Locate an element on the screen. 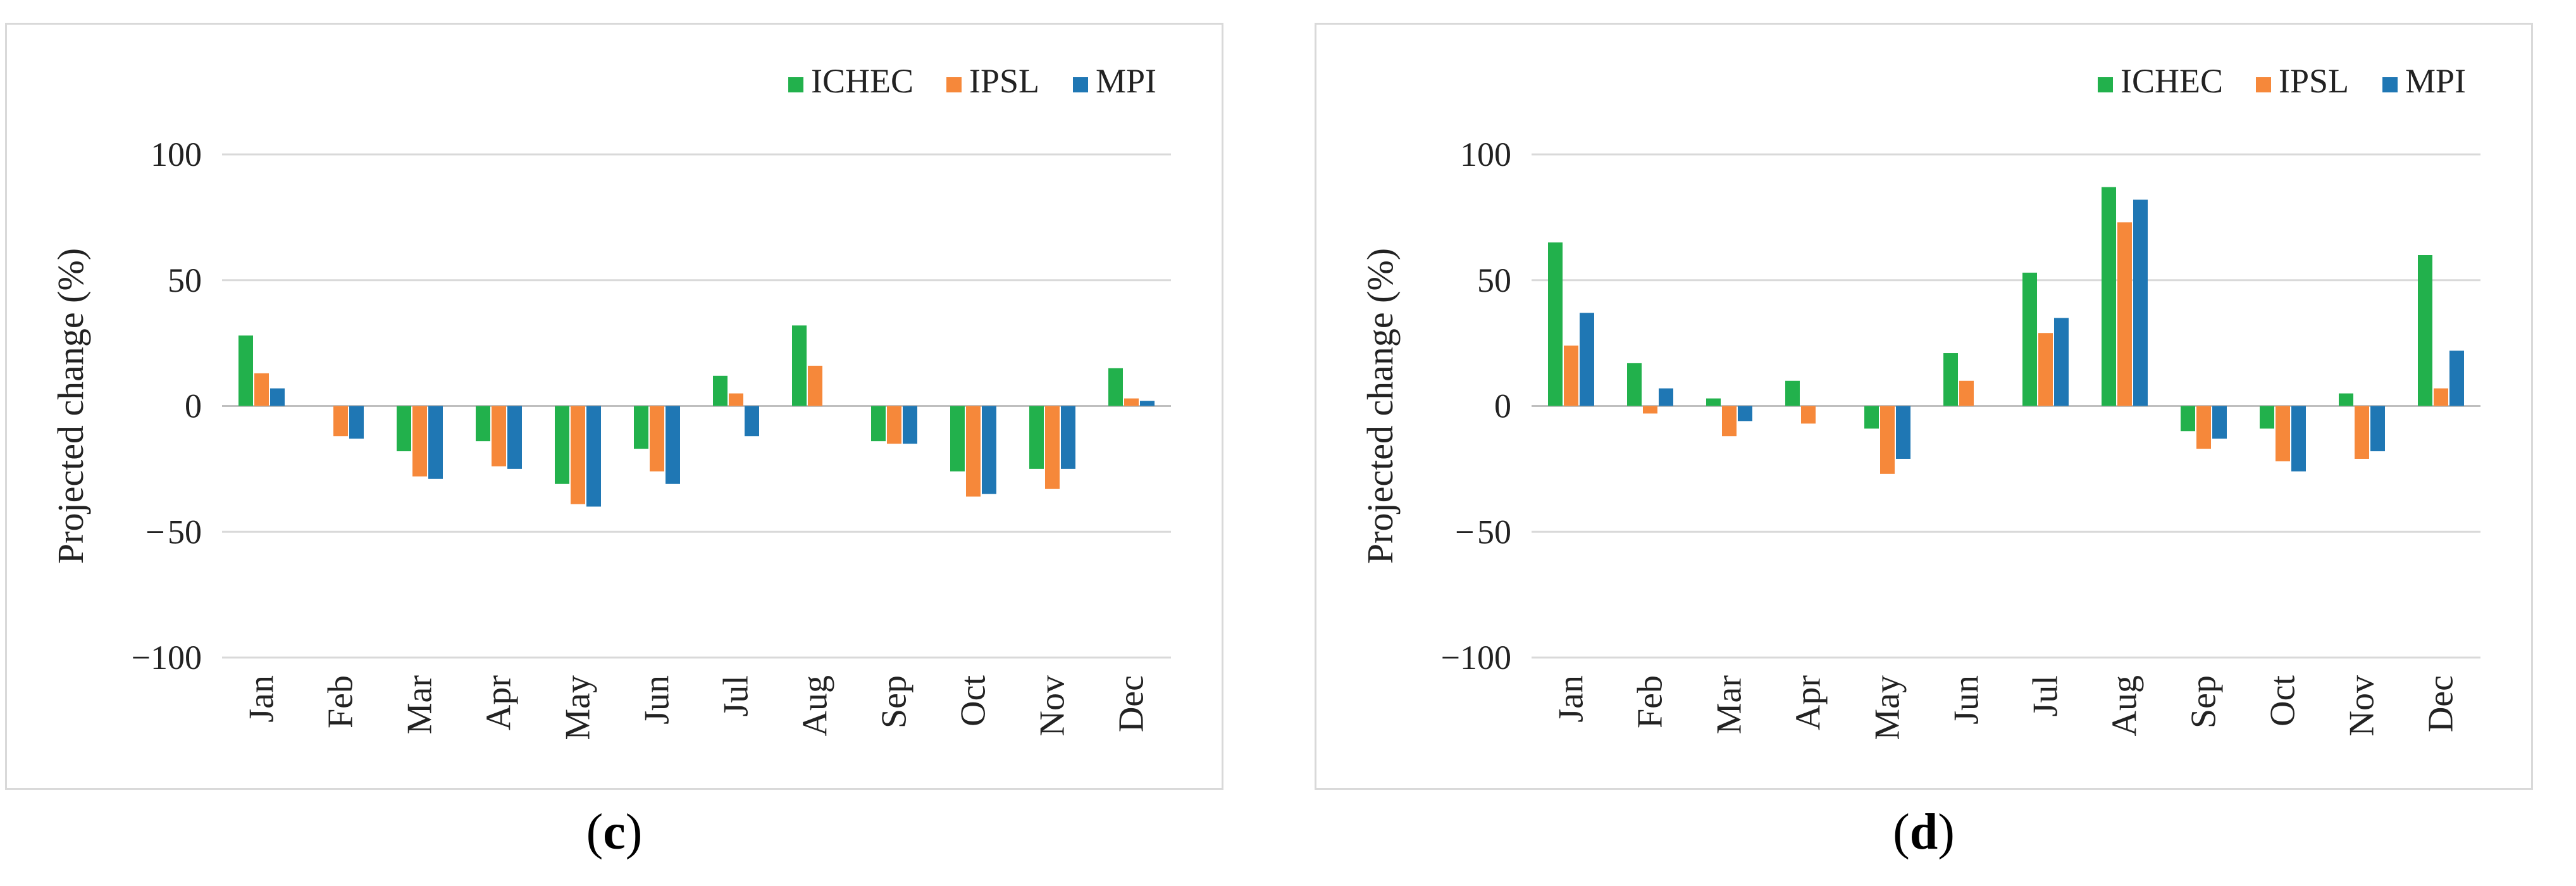 This screenshot has width=2576, height=886. bar-mpi-jan is located at coordinates (277, 397).